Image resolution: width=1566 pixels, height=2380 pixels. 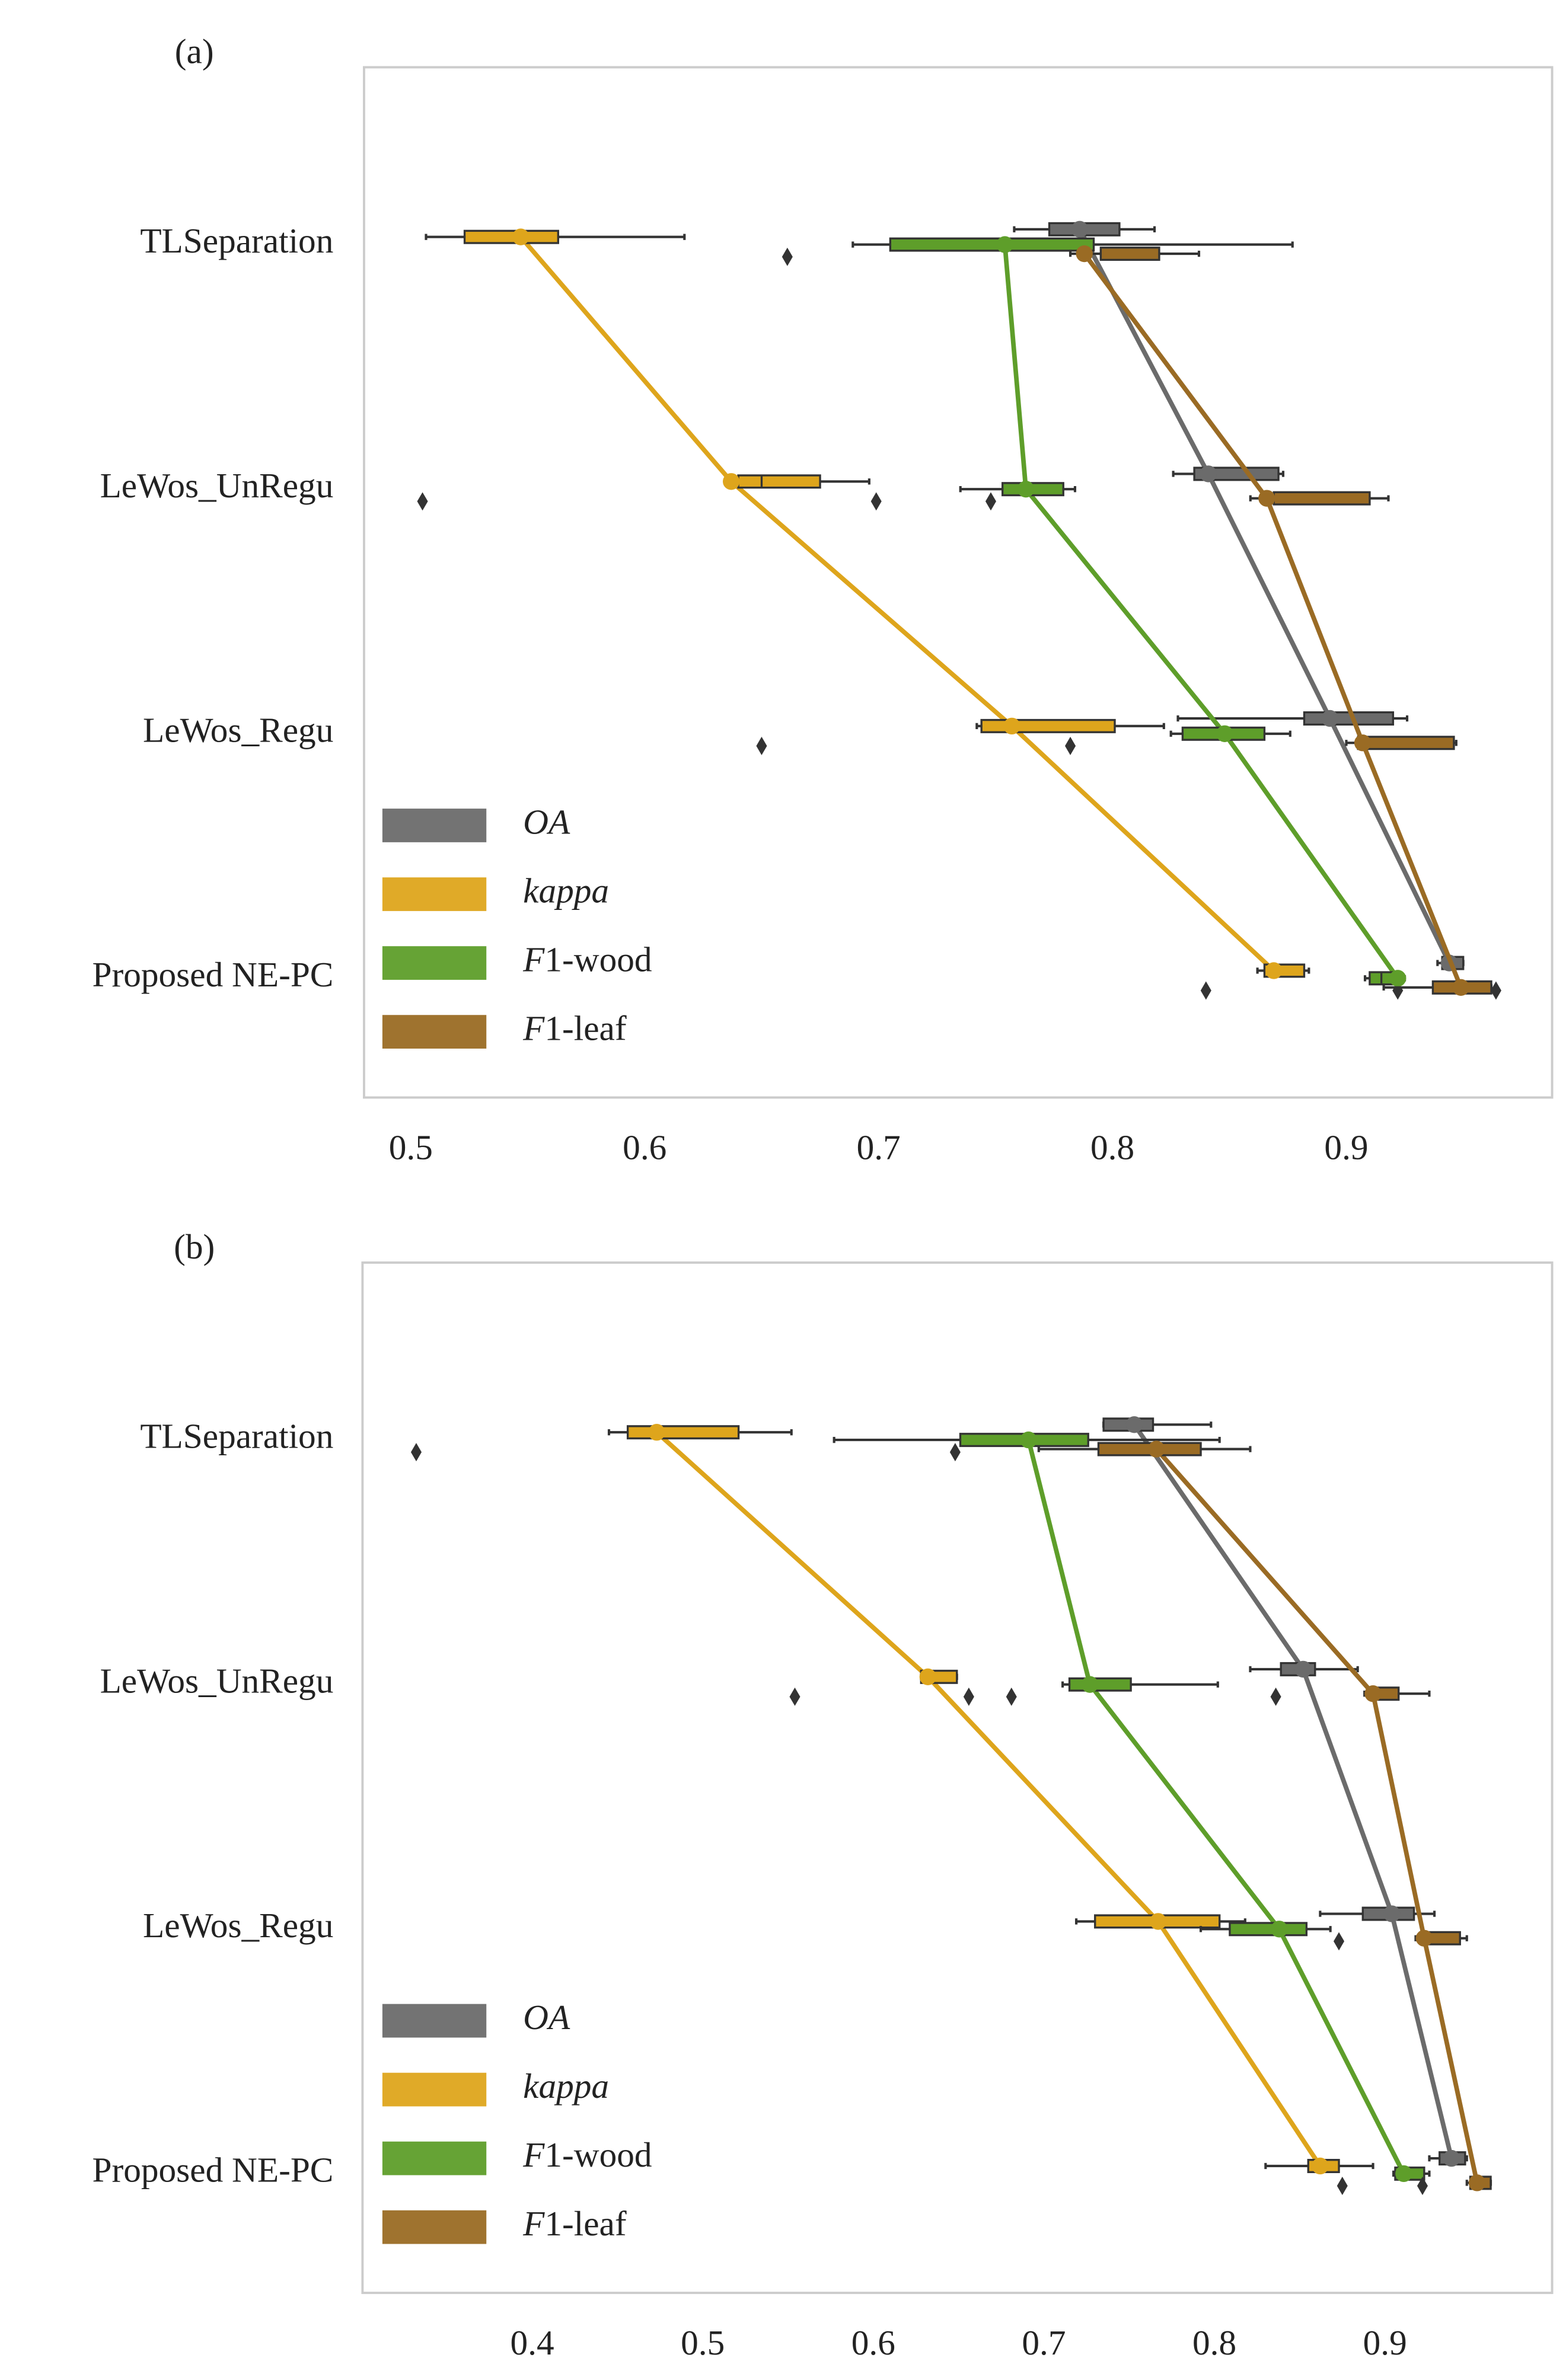 I want to click on legend-label: F1-wood, so click(x=587, y=959).